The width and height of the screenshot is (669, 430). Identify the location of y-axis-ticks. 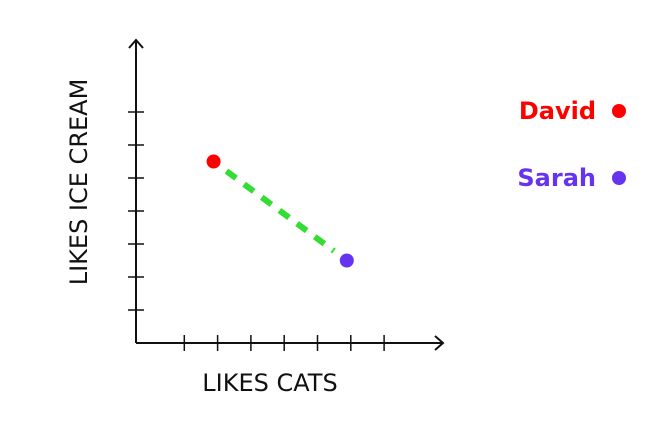
(136, 211).